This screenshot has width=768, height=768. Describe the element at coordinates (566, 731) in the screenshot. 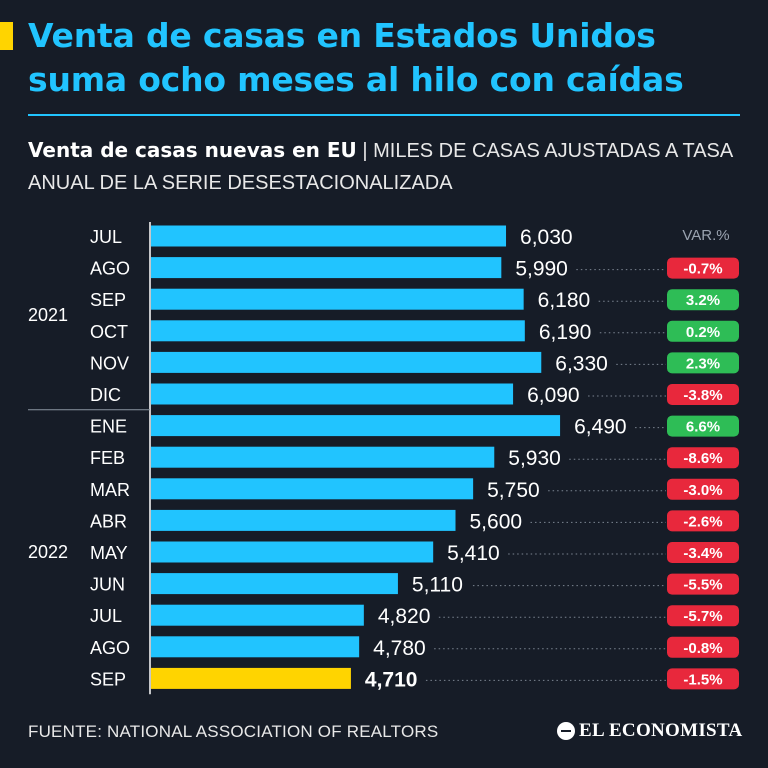

I see `logo-icon` at that location.